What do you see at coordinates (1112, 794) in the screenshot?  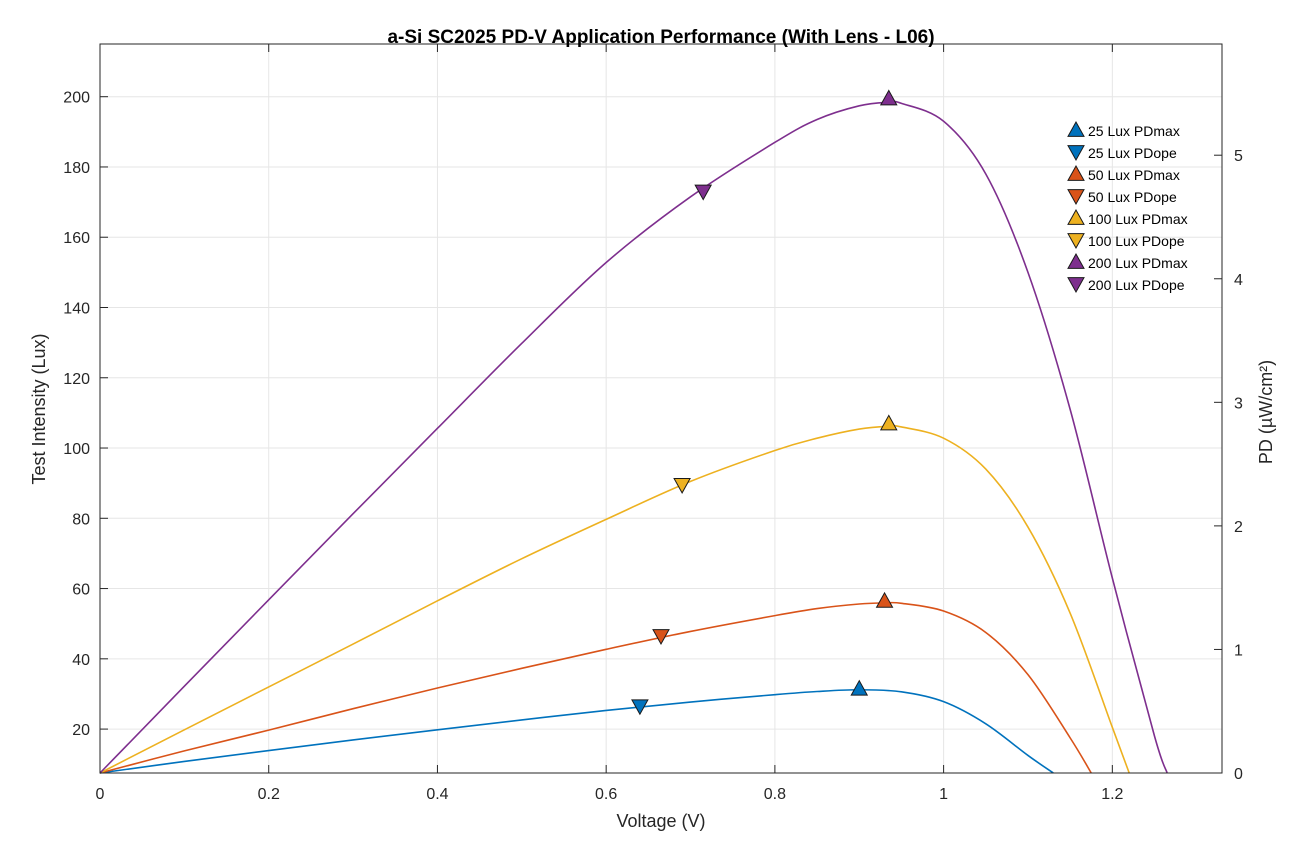 I see `x-tick-label: 1.2` at bounding box center [1112, 794].